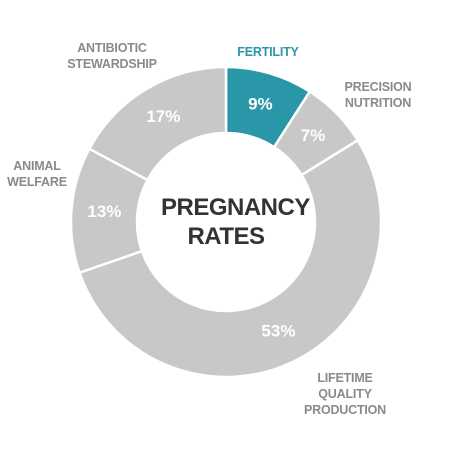 Image resolution: width=451 pixels, height=450 pixels. I want to click on value-label: 53%, so click(278, 331).